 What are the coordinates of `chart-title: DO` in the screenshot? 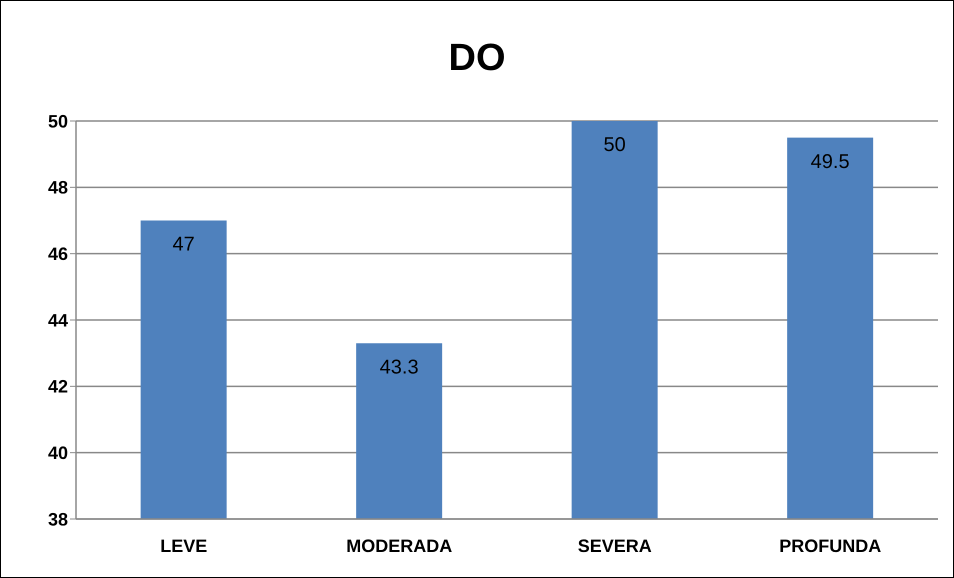 It's located at (477, 58).